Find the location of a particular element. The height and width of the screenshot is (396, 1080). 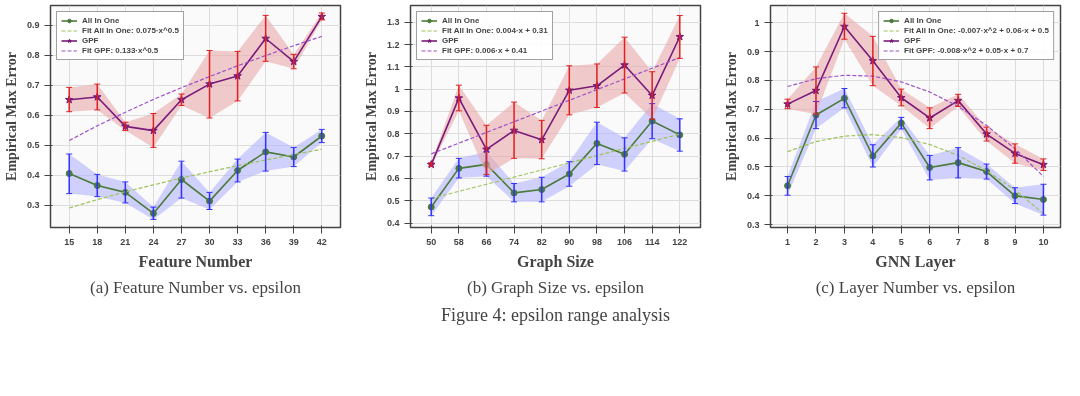

x-tick-label: 15 is located at coordinates (69, 241).